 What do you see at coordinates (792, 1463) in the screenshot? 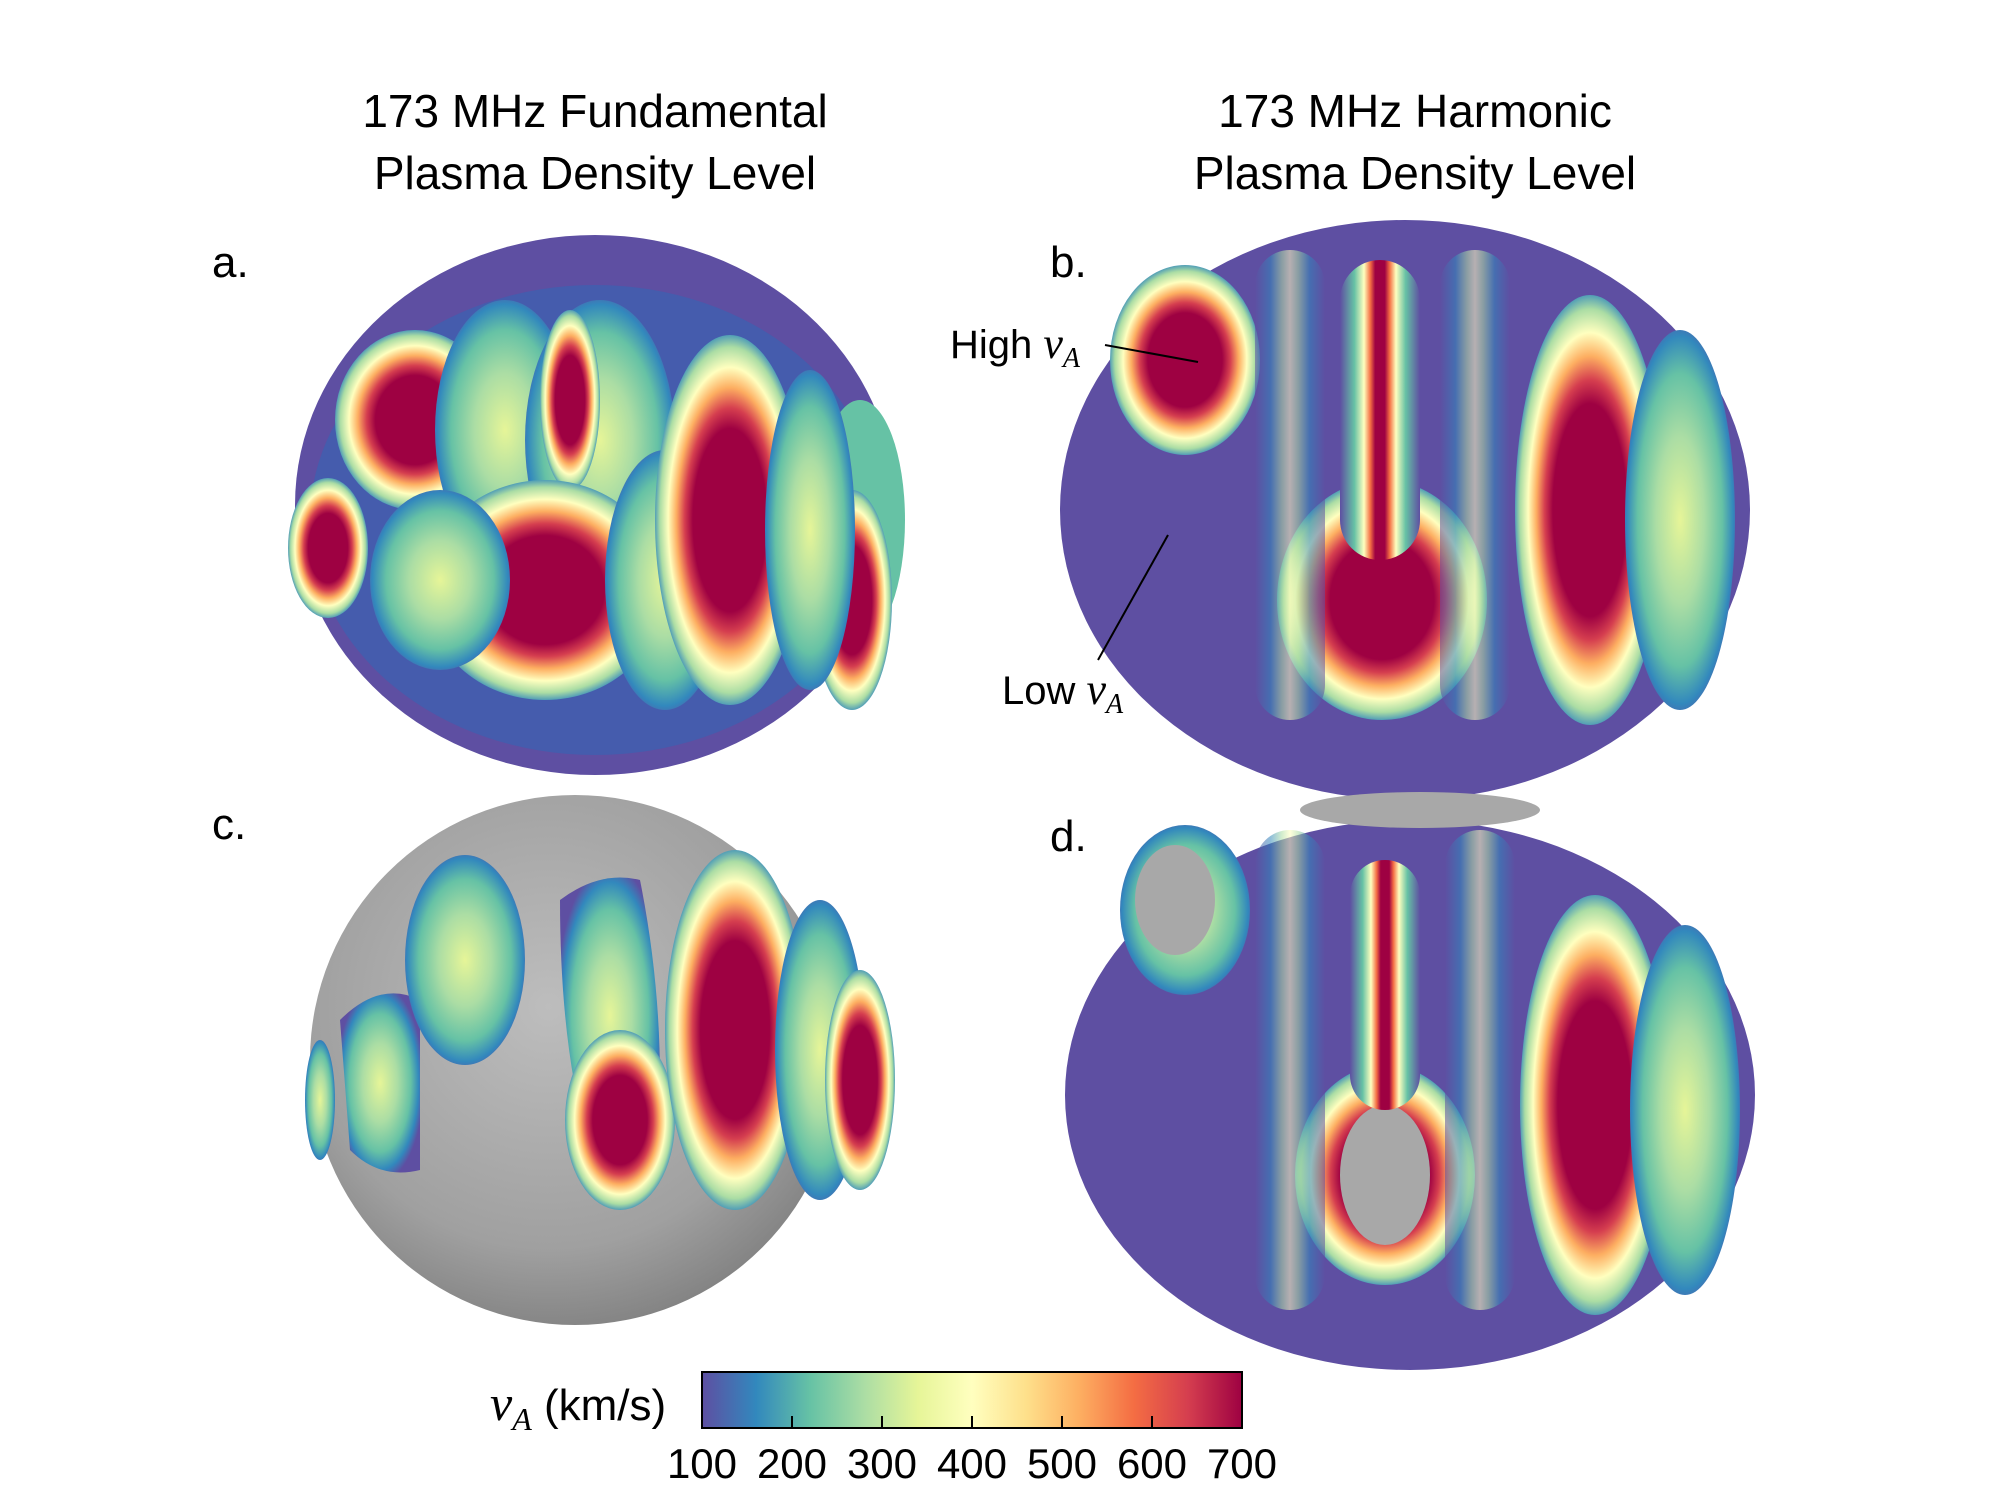
I see `colorbar-tick-label-200: 200` at bounding box center [792, 1463].